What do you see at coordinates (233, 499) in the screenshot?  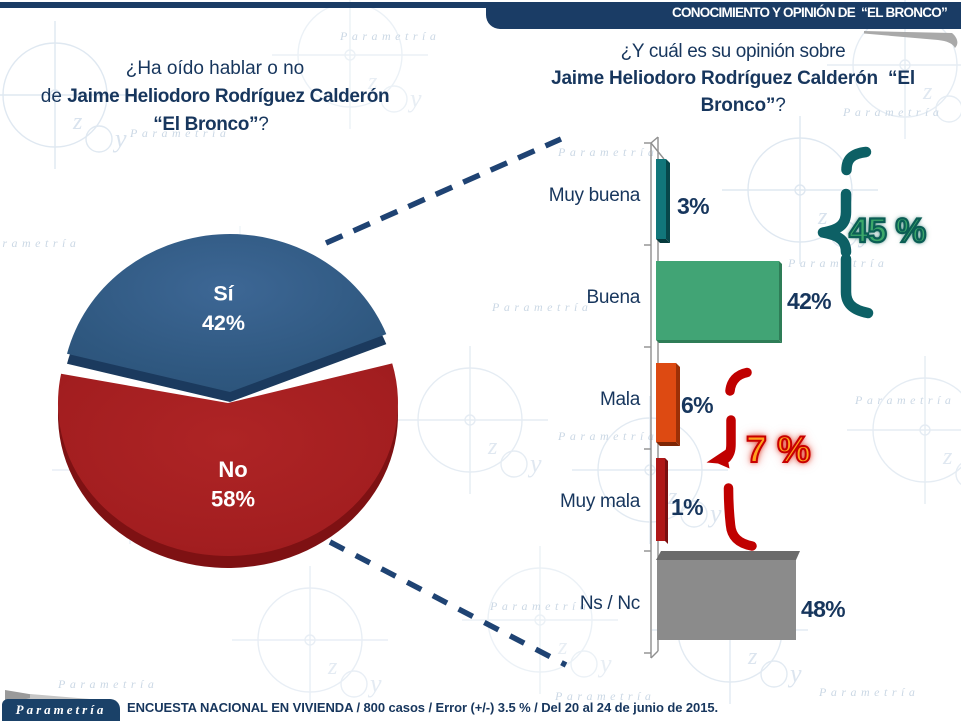 I see `svg-text: 58%` at bounding box center [233, 499].